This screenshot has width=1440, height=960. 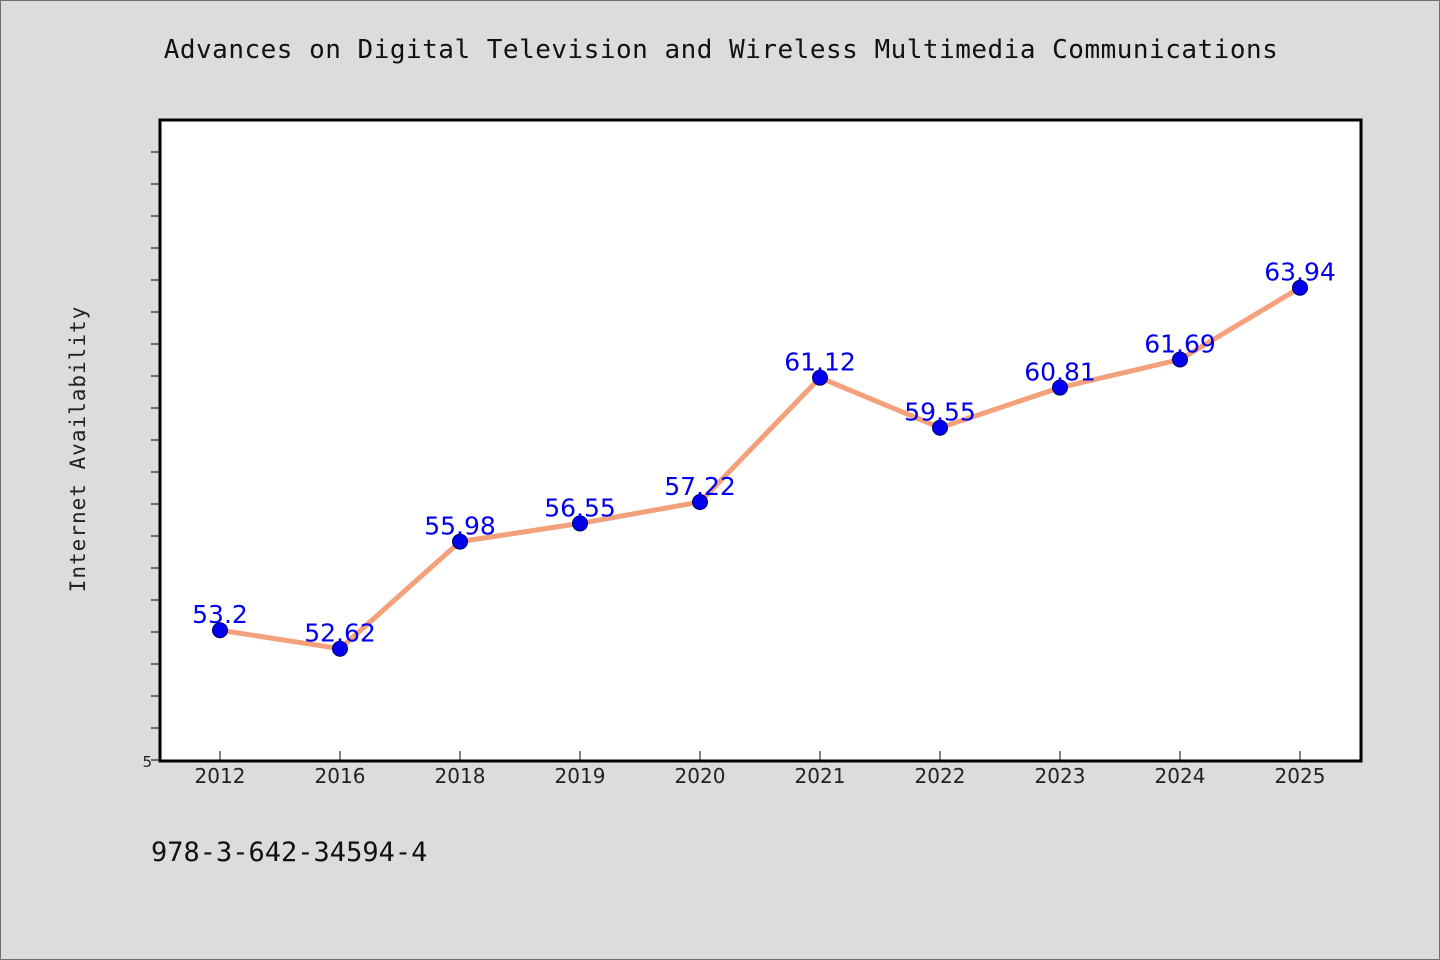 What do you see at coordinates (700, 502) in the screenshot?
I see `data-point-2020` at bounding box center [700, 502].